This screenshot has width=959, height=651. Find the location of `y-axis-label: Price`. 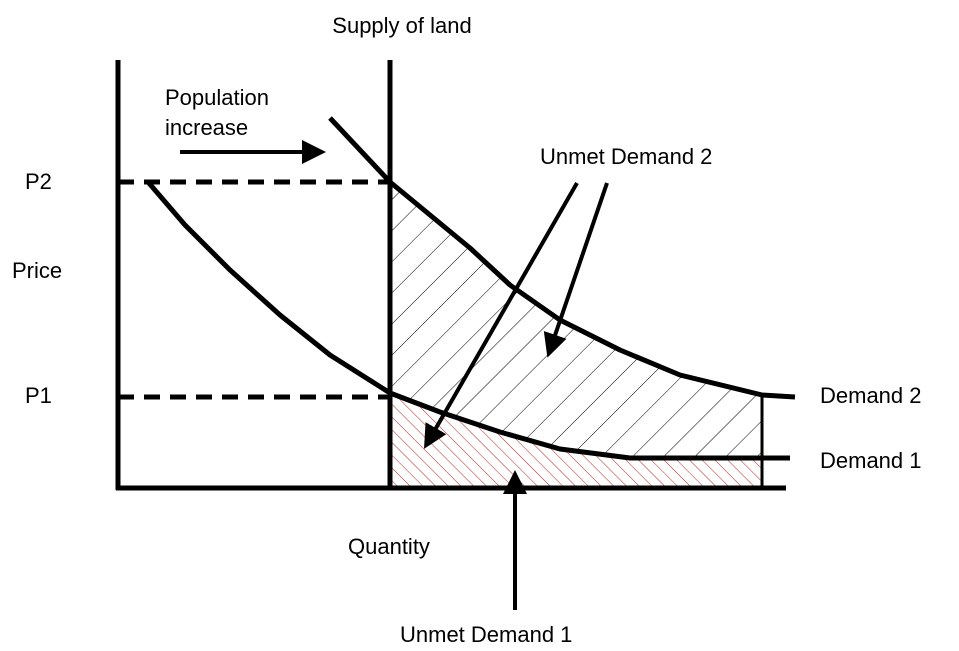

y-axis-label: Price is located at coordinates (37, 270).